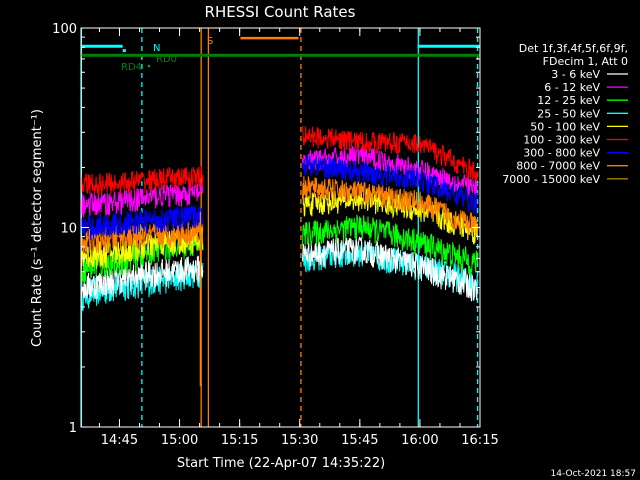  I want to click on legend-header: FDecim 1, Att 0, so click(585, 61).